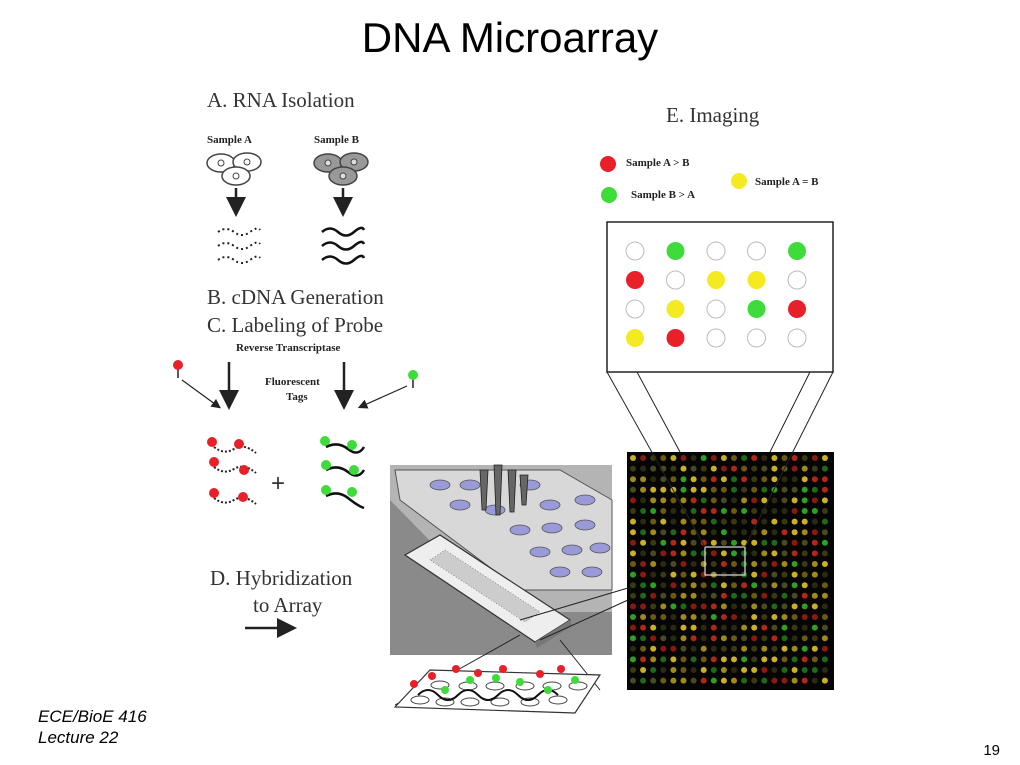  Describe the element at coordinates (756, 309) in the screenshot. I see `imaging-spot-green` at that location.